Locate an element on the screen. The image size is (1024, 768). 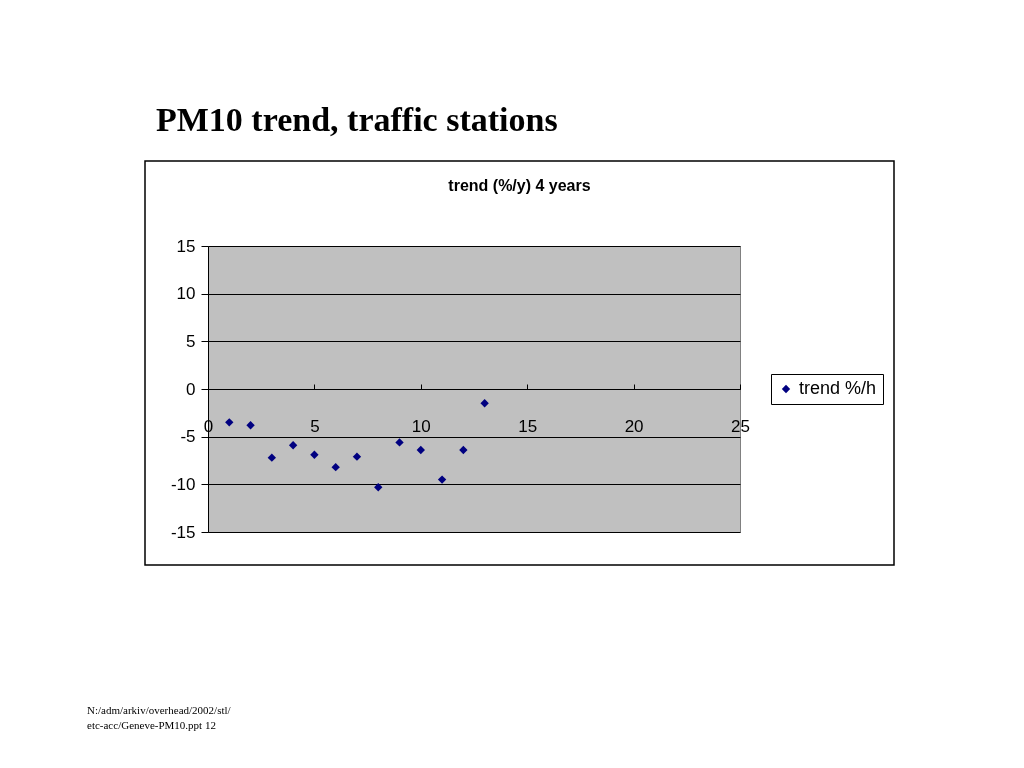
y-tick-label: 10 is located at coordinates (186, 294).